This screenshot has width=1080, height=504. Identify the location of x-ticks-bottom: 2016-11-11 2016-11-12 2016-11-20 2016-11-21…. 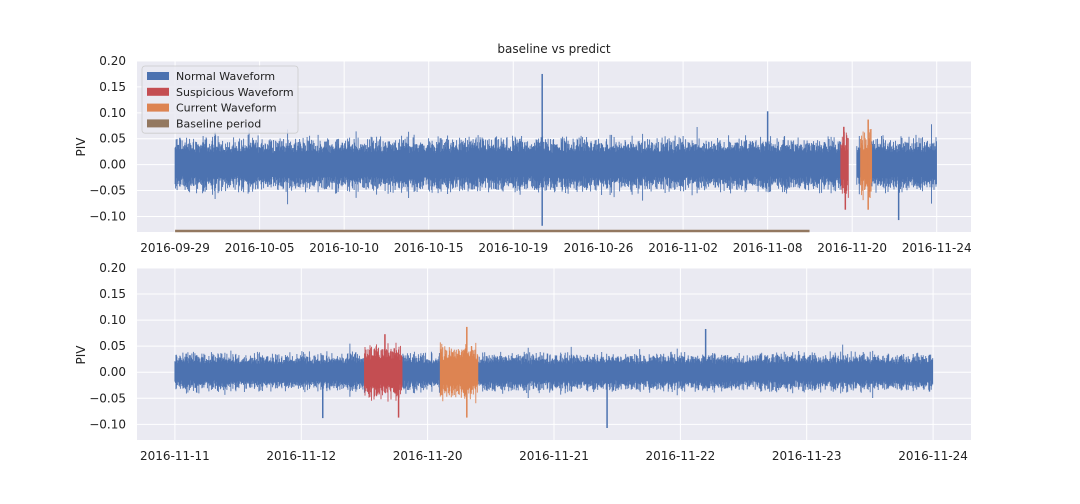
(554, 456).